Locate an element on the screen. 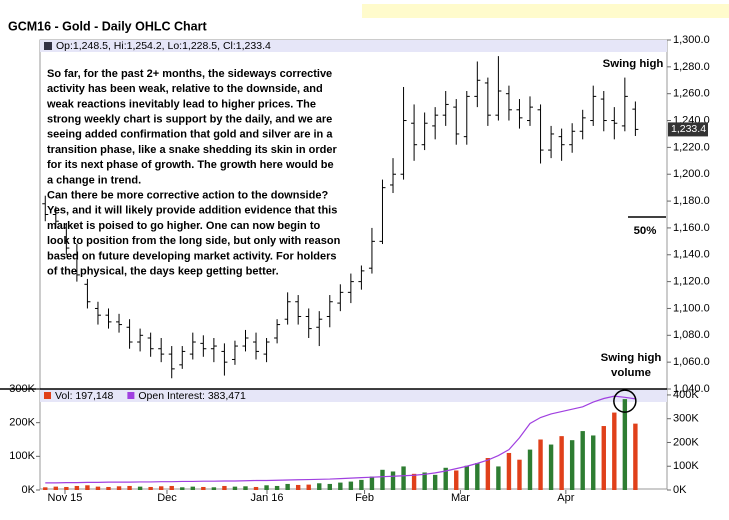 The height and width of the screenshot is (520, 729). y2-tick-label: 200K is located at coordinates (686, 442).